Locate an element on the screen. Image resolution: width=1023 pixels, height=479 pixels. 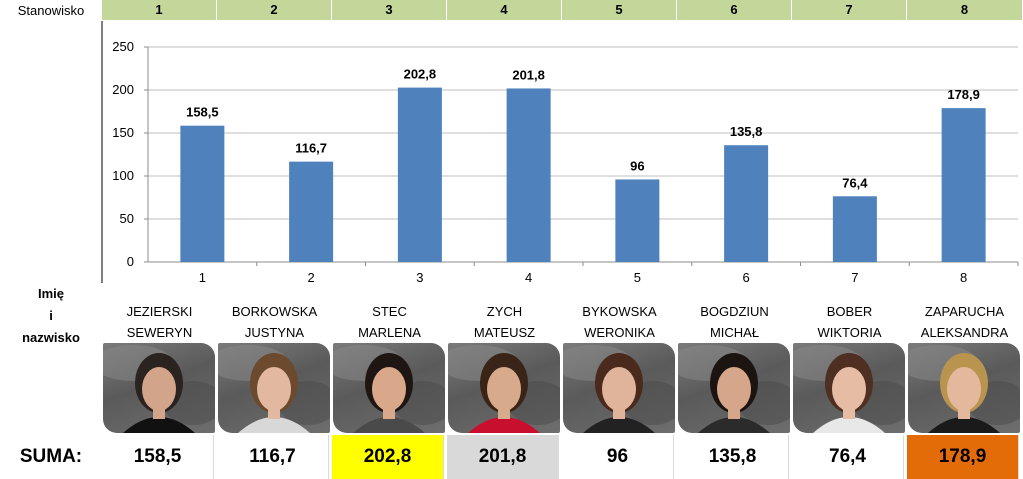
participant-first-name: WIKTORIA is located at coordinates (849, 332).